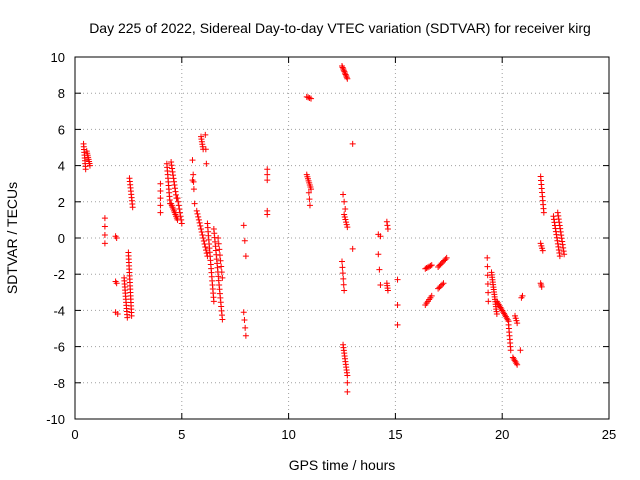 The height and width of the screenshot is (480, 640). What do you see at coordinates (395, 434) in the screenshot?
I see `x-tick-label: 15` at bounding box center [395, 434].